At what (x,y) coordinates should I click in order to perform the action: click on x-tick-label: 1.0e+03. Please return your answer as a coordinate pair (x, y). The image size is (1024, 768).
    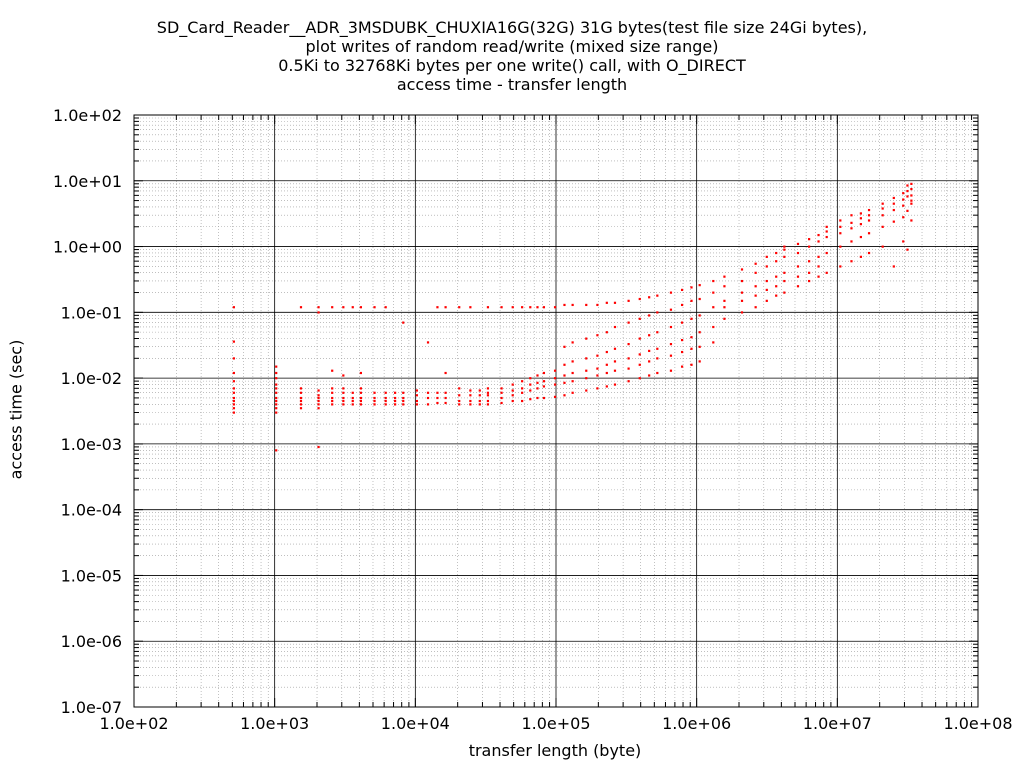
    Looking at the image, I should click on (274, 723).